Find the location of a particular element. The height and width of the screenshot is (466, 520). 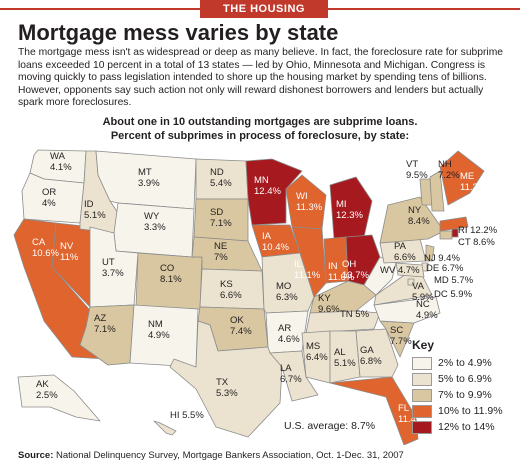

state-code: SD is located at coordinates (216, 212).